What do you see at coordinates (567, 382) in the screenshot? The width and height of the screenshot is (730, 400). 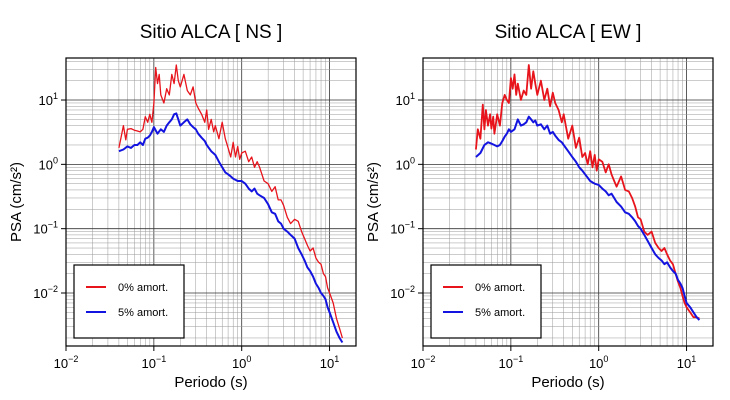 I see `chart-2-x-axis-label: Periodo (s)` at bounding box center [567, 382].